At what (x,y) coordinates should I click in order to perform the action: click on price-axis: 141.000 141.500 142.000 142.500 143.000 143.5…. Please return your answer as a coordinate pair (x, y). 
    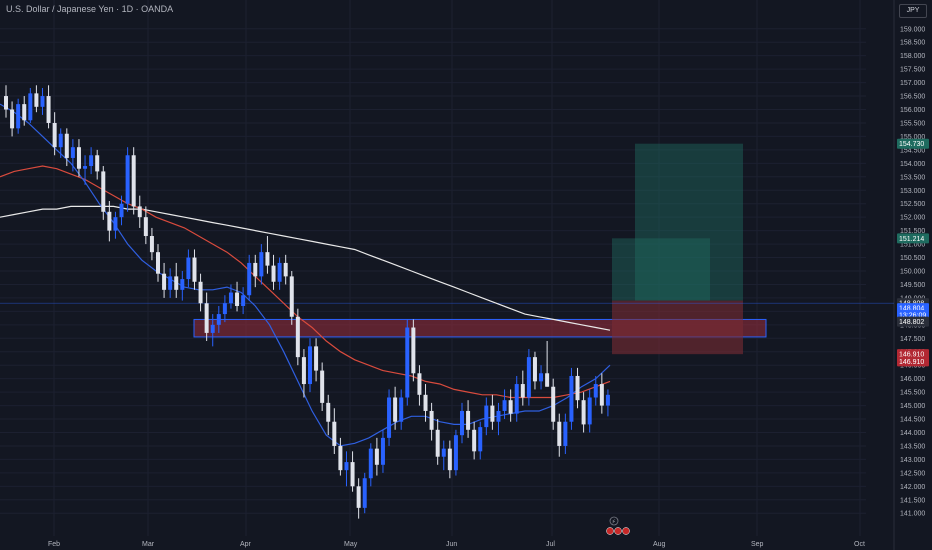
    Looking at the image, I should click on (912, 271).